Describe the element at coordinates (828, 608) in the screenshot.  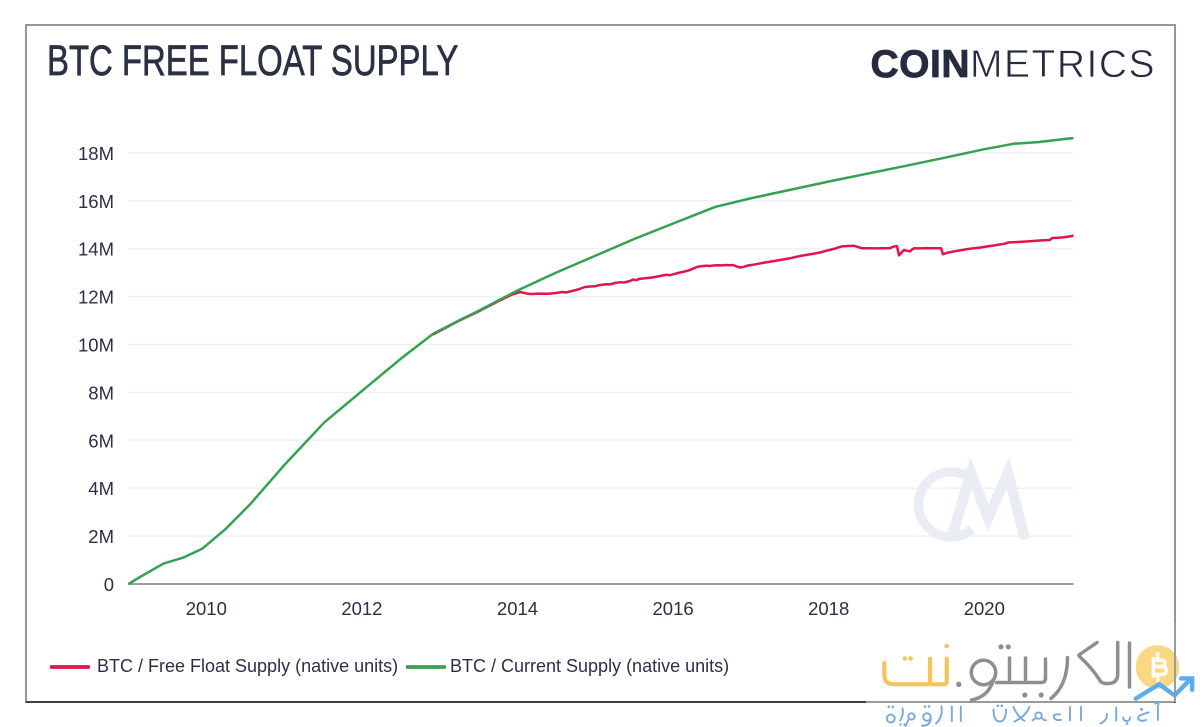
I see `svg-text: 2018` at that location.